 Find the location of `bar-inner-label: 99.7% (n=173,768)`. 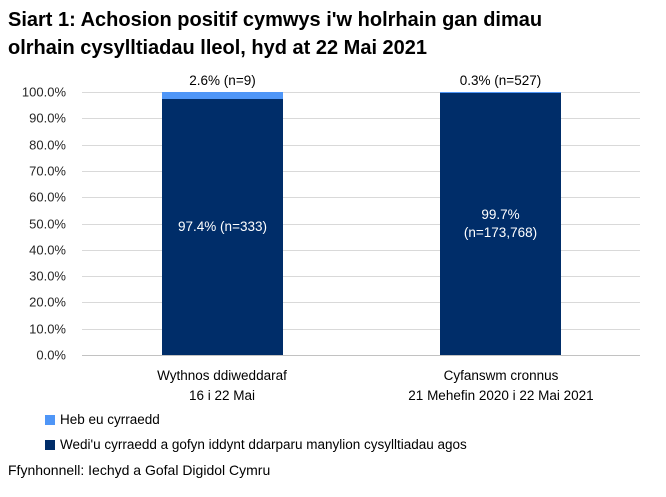

bar-inner-label: 99.7% (n=173,768) is located at coordinates (500, 223).